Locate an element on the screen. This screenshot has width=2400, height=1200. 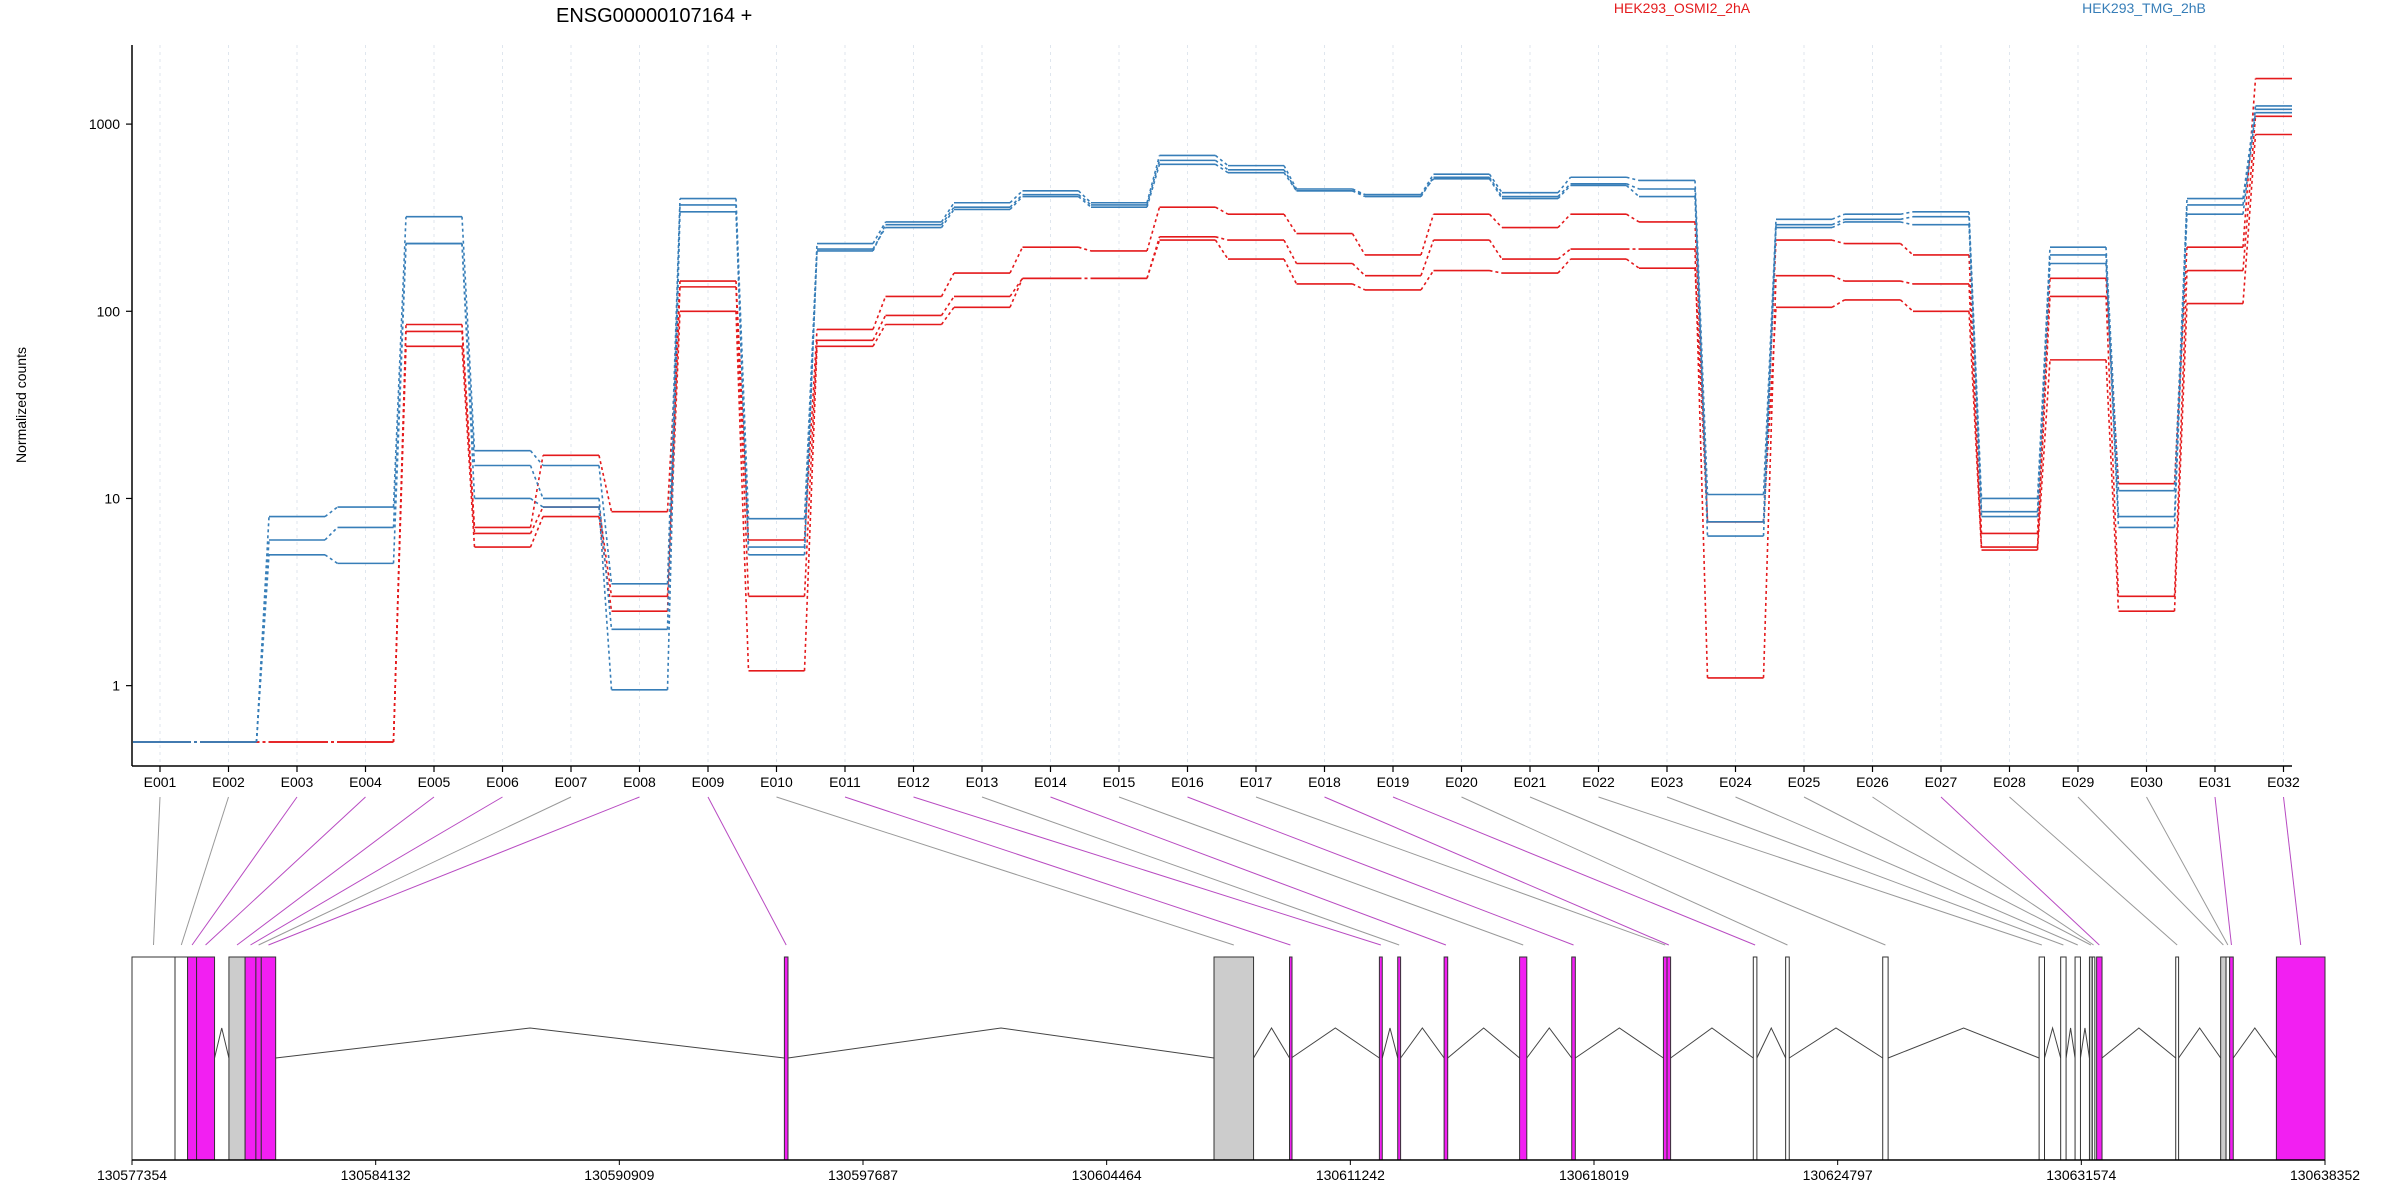
gene-exon-e021 is located at coordinates (1885, 1058).